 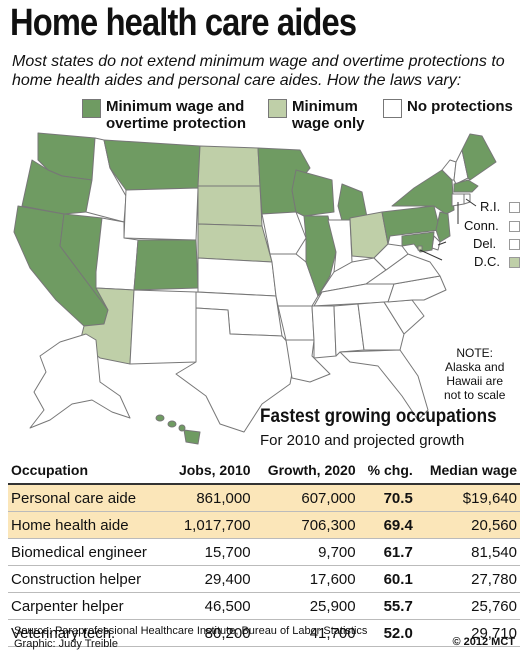 What do you see at coordinates (420, 248) in the screenshot?
I see `state-dc` at bounding box center [420, 248].